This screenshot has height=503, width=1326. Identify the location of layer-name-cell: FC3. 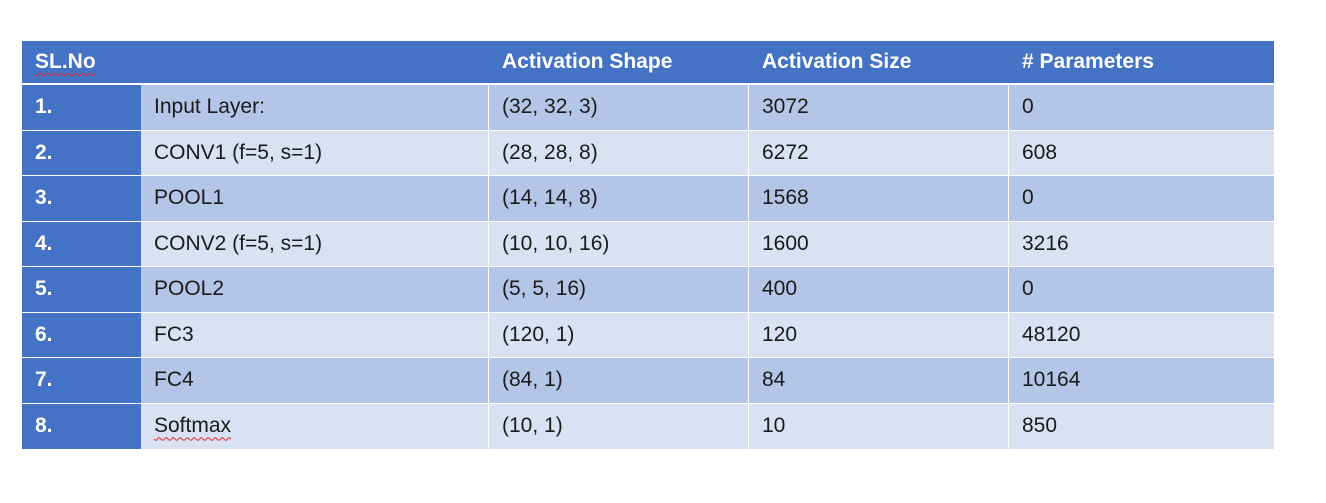
(315, 335).